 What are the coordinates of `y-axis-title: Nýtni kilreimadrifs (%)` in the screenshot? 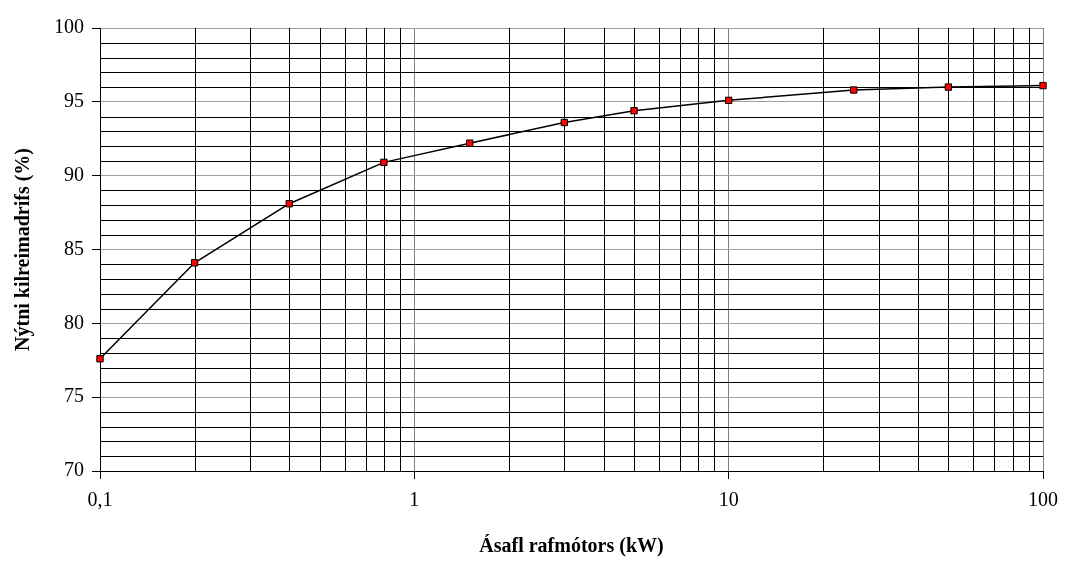 It's located at (23, 249).